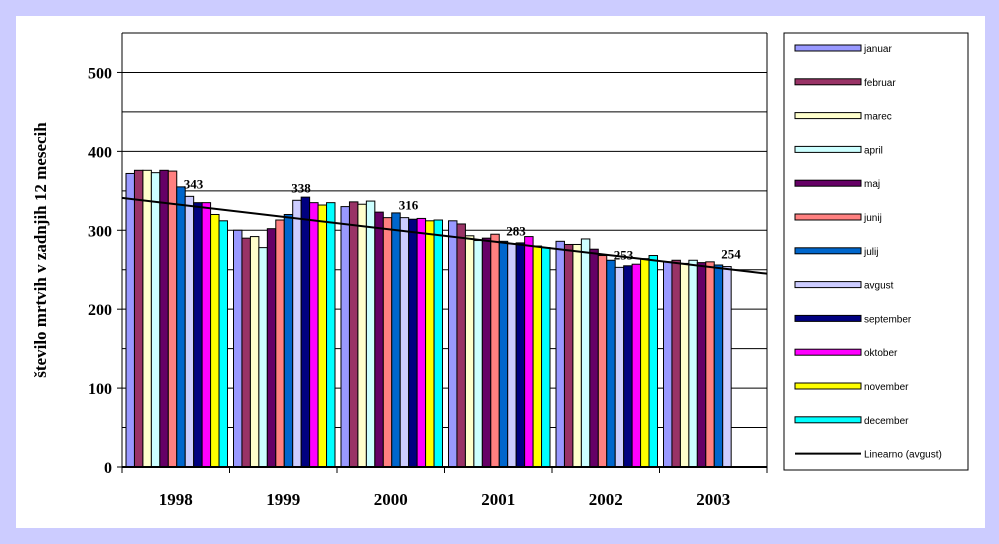 The height and width of the screenshot is (544, 999). What do you see at coordinates (886, 387) in the screenshot?
I see `legend-label: november` at bounding box center [886, 387].